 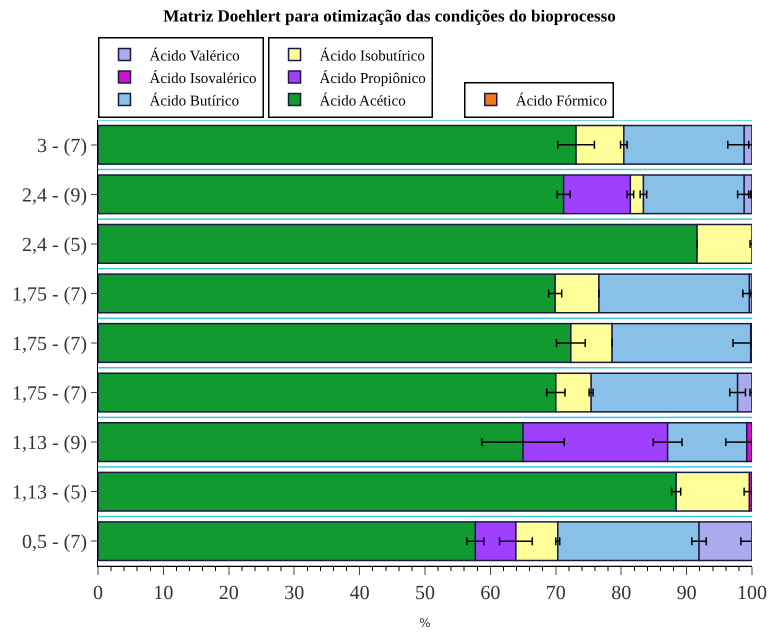 What do you see at coordinates (621, 593) in the screenshot?
I see `x-tick-label: 80` at bounding box center [621, 593].